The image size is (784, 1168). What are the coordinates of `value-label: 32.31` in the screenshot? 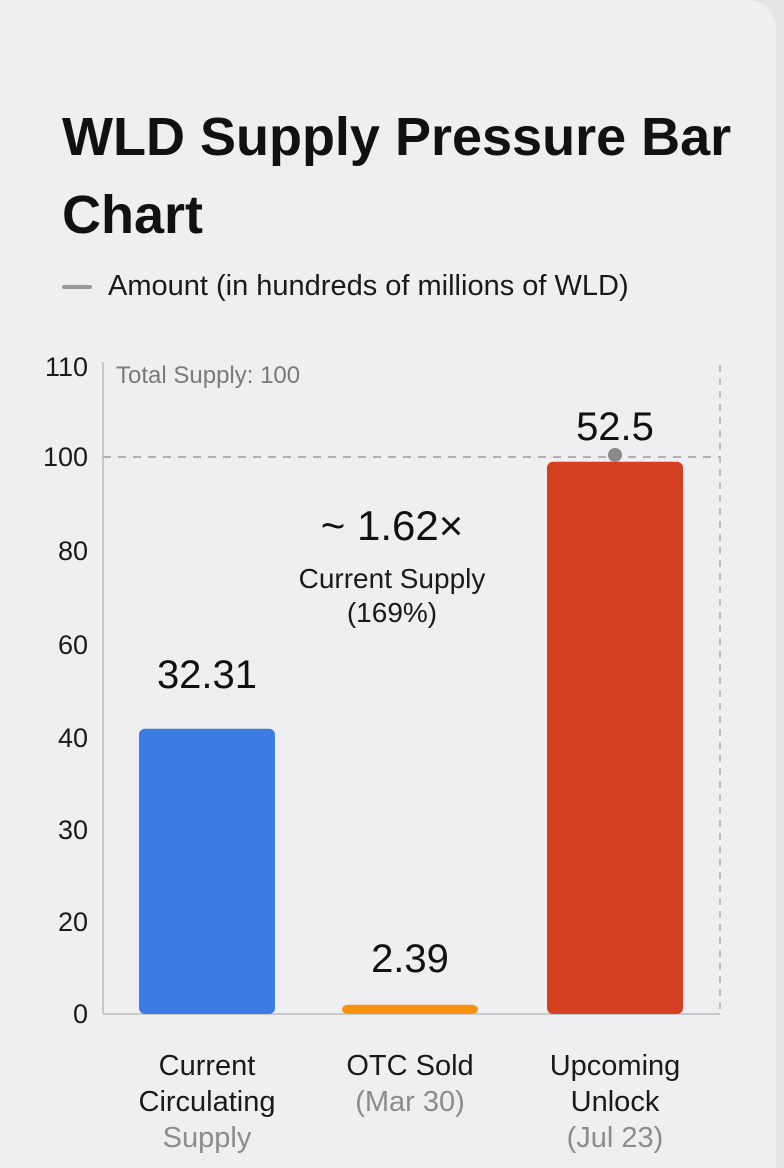 It's located at (207, 675).